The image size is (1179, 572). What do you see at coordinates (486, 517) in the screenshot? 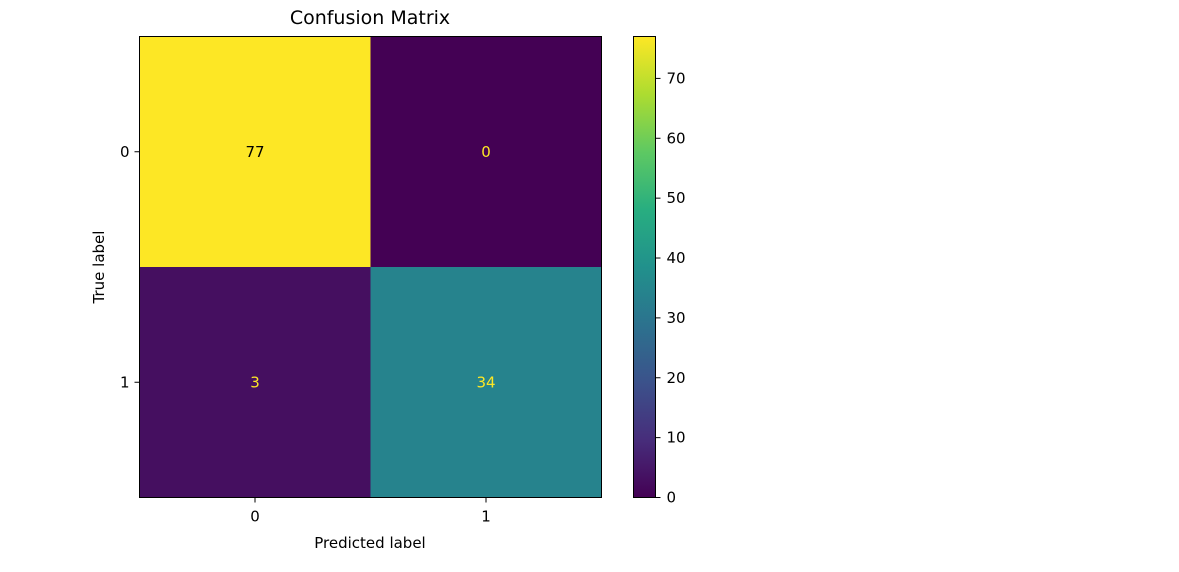
I see `x-tick-label: 1` at bounding box center [486, 517].